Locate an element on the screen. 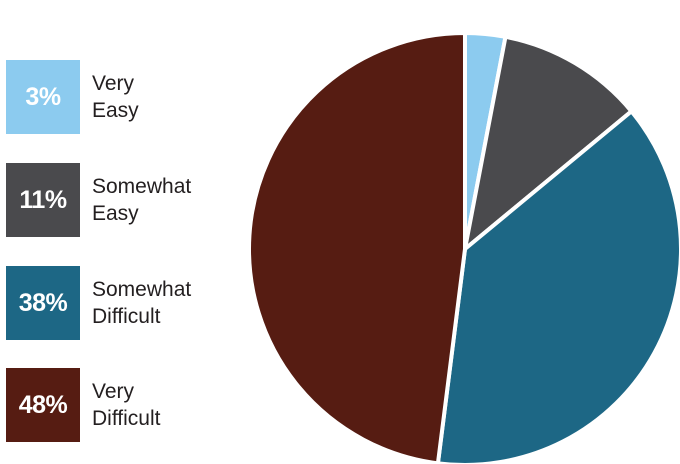 This screenshot has height=464, width=680. pie-slice-somewhat-easy is located at coordinates (548, 142).